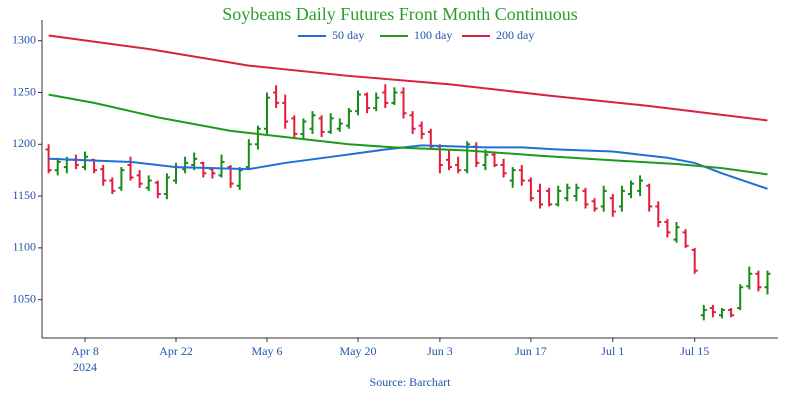  Describe the element at coordinates (24, 247) in the screenshot. I see `y-tick-label: 1100` at that location.